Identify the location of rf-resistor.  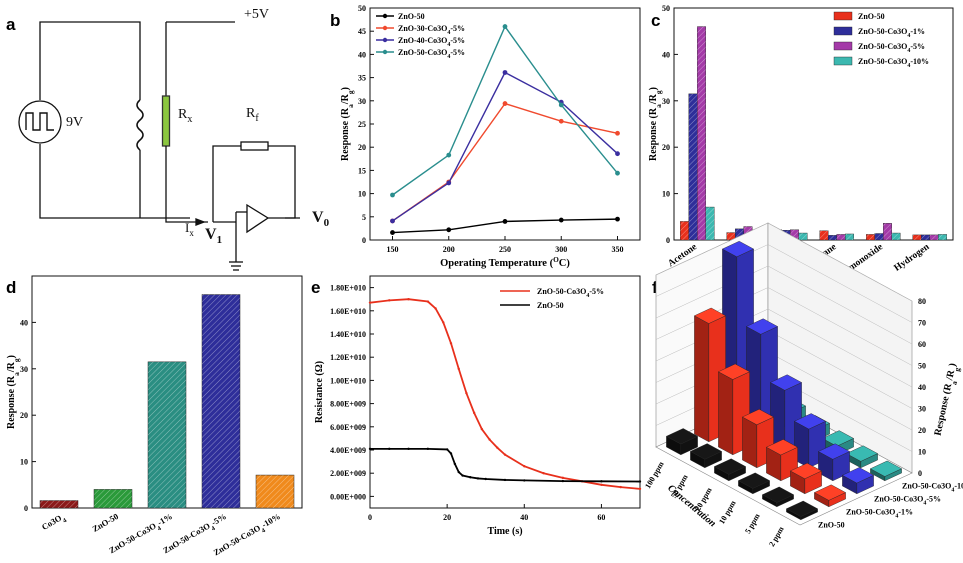
(254, 146).